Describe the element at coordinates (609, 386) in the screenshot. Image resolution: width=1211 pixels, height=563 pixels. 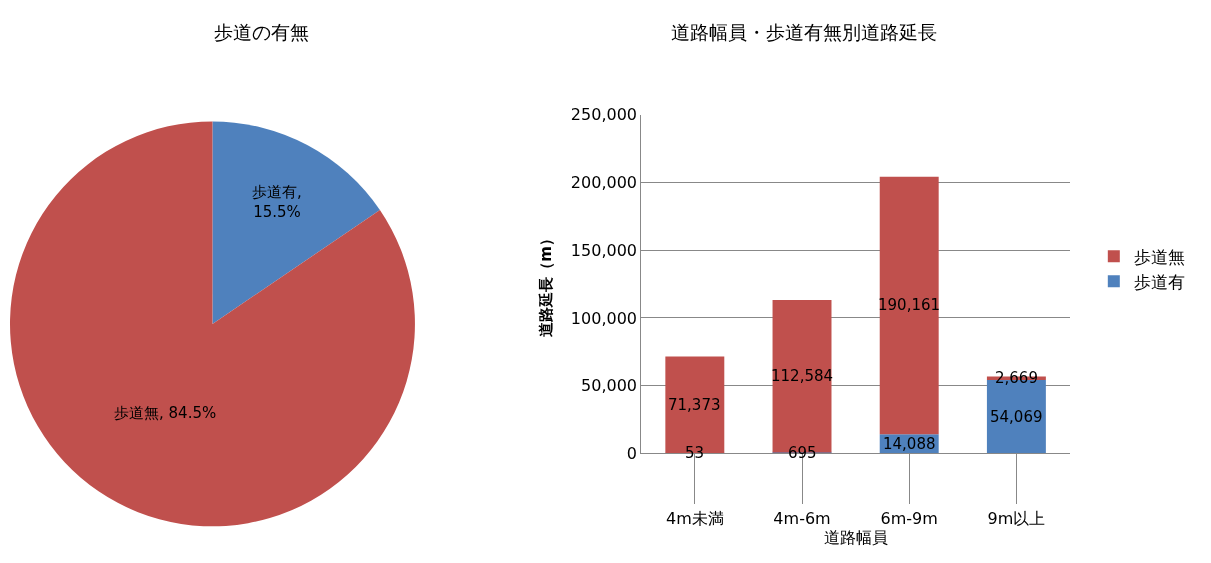
I see `y-tick-label: 50,000` at that location.